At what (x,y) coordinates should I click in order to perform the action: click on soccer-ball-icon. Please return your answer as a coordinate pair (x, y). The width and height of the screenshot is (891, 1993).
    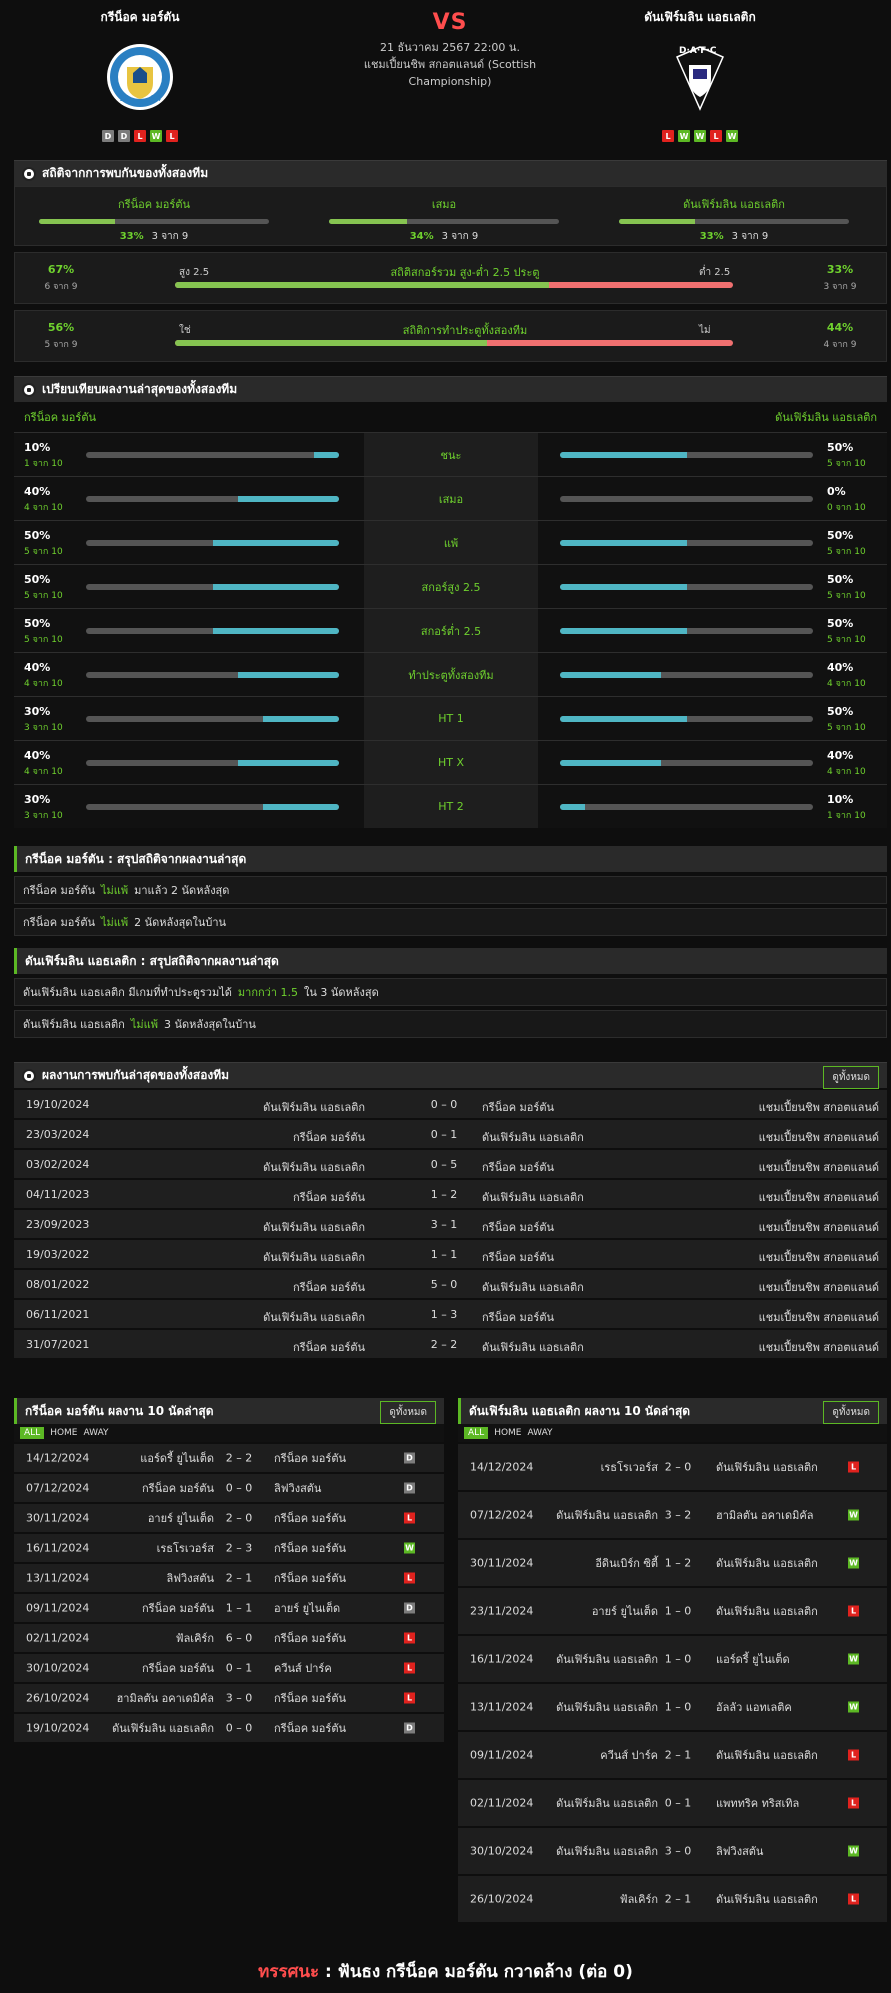
    Looking at the image, I should click on (29, 1075).